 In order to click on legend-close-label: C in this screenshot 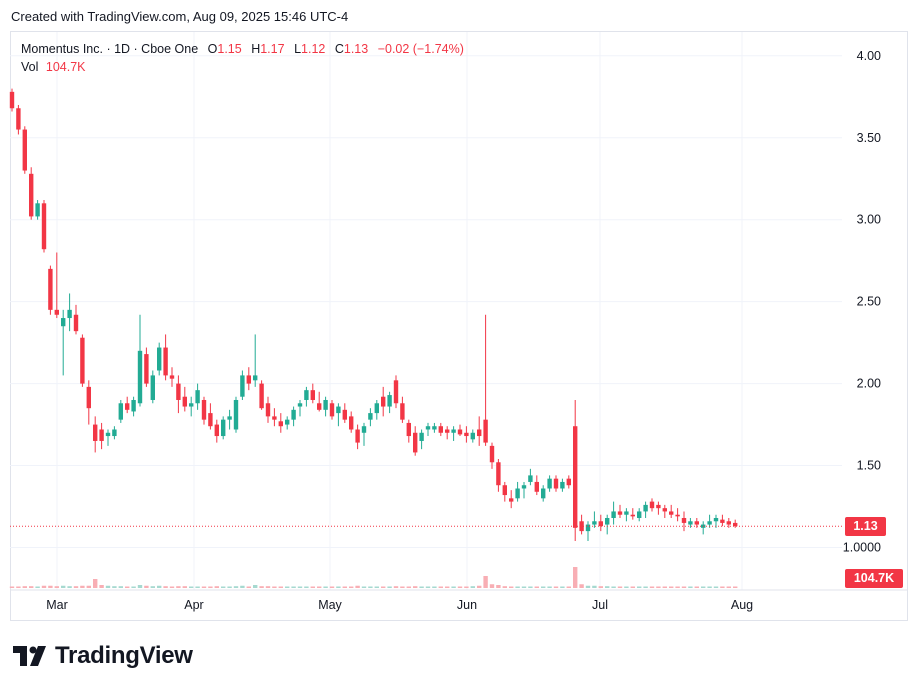, I will do `click(339, 49)`.